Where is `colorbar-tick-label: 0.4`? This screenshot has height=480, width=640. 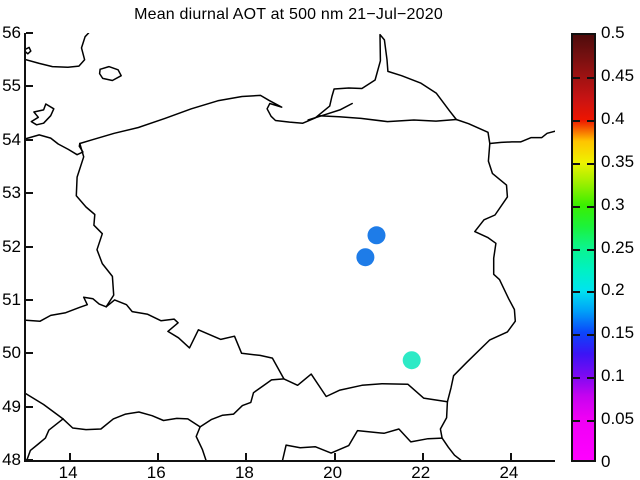 colorbar-tick-label: 0.4 is located at coordinates (613, 118).